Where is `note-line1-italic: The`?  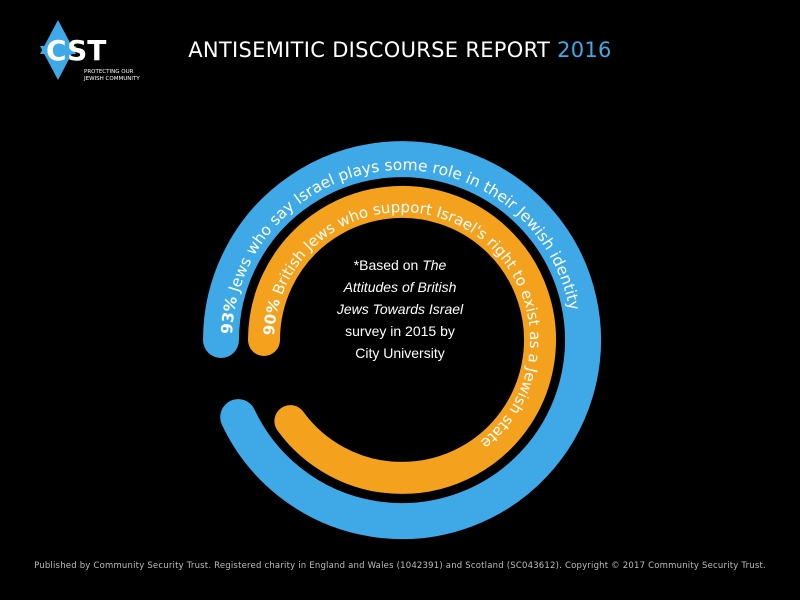 note-line1-italic: The is located at coordinates (434, 265).